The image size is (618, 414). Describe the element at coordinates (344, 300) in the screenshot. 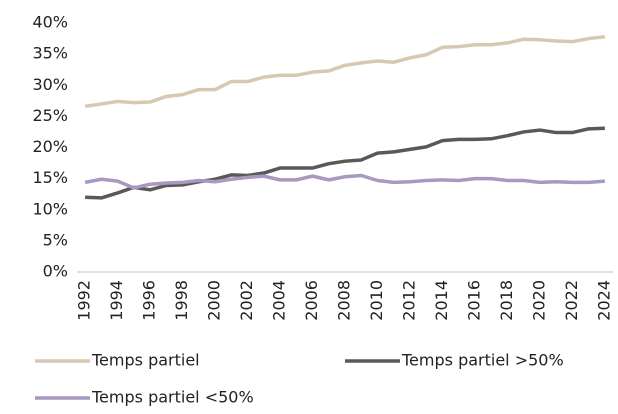

I see `x-tick-label: 2008` at that location.